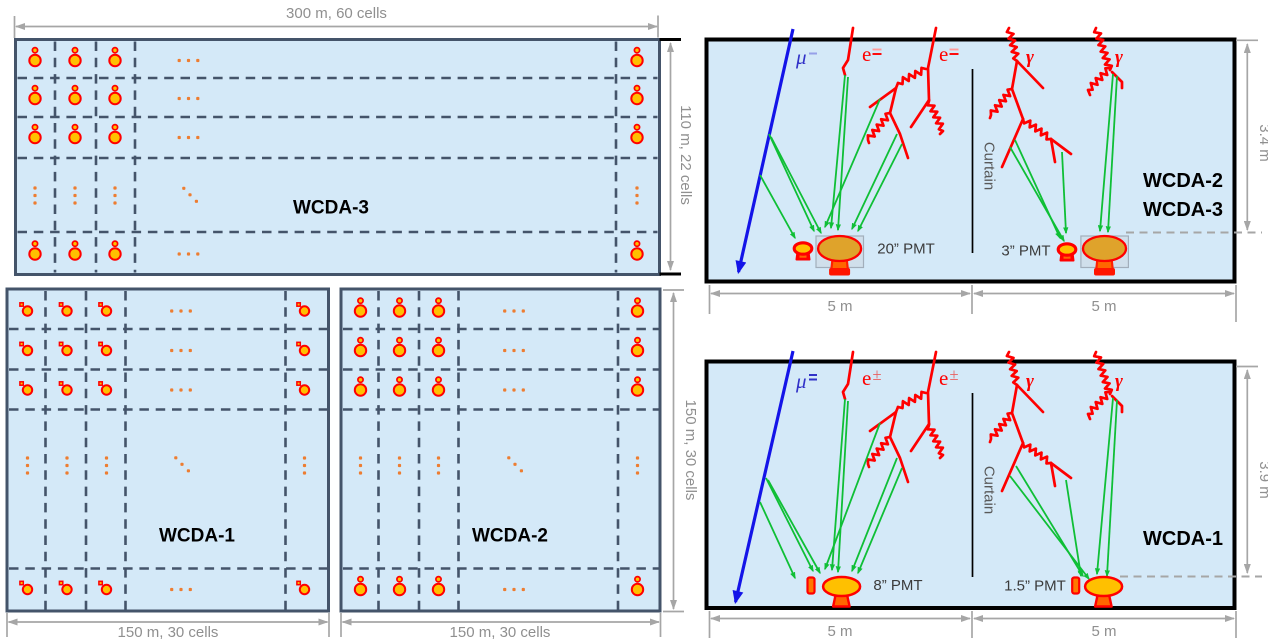  Describe the element at coordinates (906, 249) in the screenshot. I see `svg-text: 20” PMT` at that location.